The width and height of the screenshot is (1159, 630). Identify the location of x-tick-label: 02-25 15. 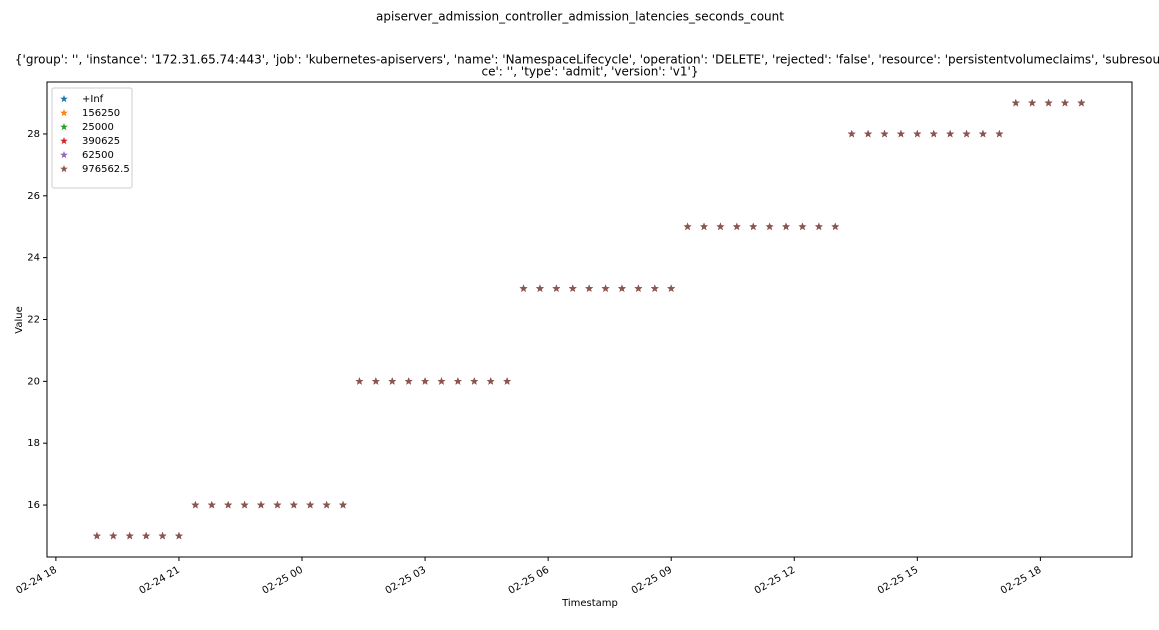
(898, 581).